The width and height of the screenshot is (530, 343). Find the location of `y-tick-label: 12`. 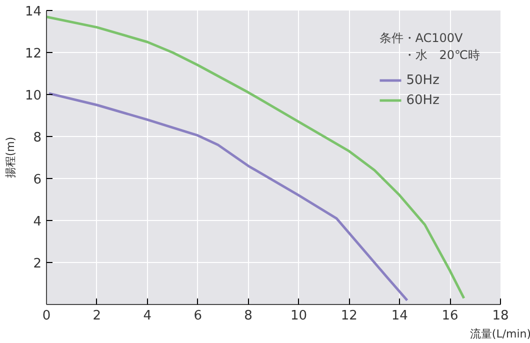

y-tick-label: 12 is located at coordinates (33, 54).